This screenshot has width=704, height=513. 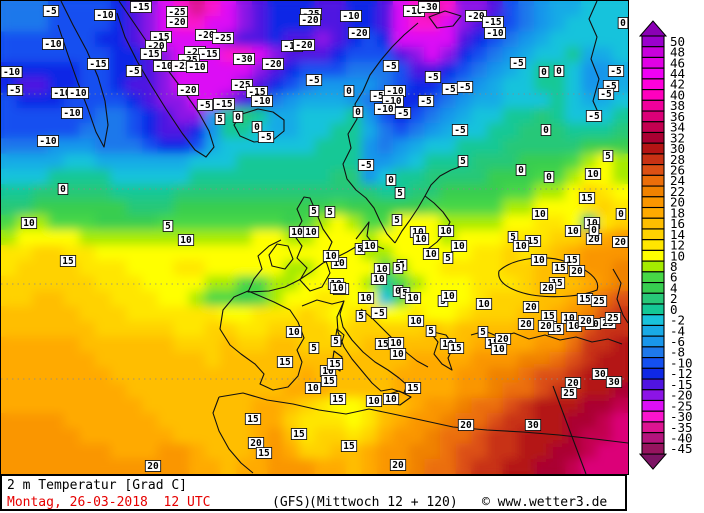 I want to click on forecast-valid-time: (Mittwoch 12 + 120), so click(x=383, y=502).